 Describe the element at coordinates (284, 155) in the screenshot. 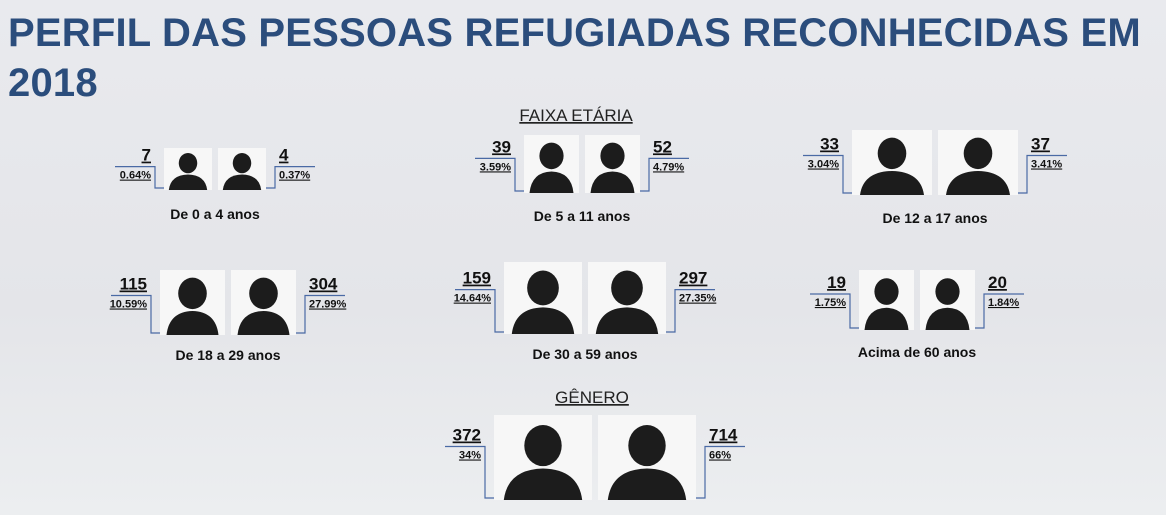

I see `count: 4` at that location.